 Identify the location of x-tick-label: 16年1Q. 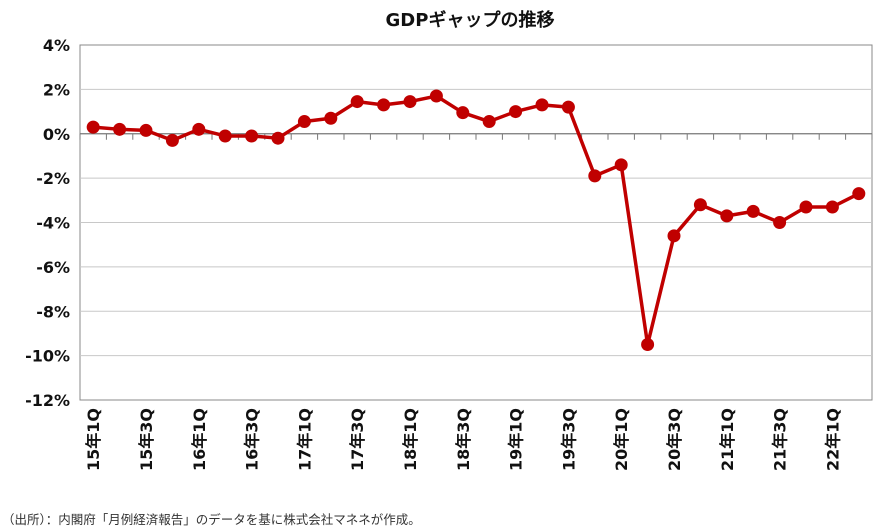
(199, 439).